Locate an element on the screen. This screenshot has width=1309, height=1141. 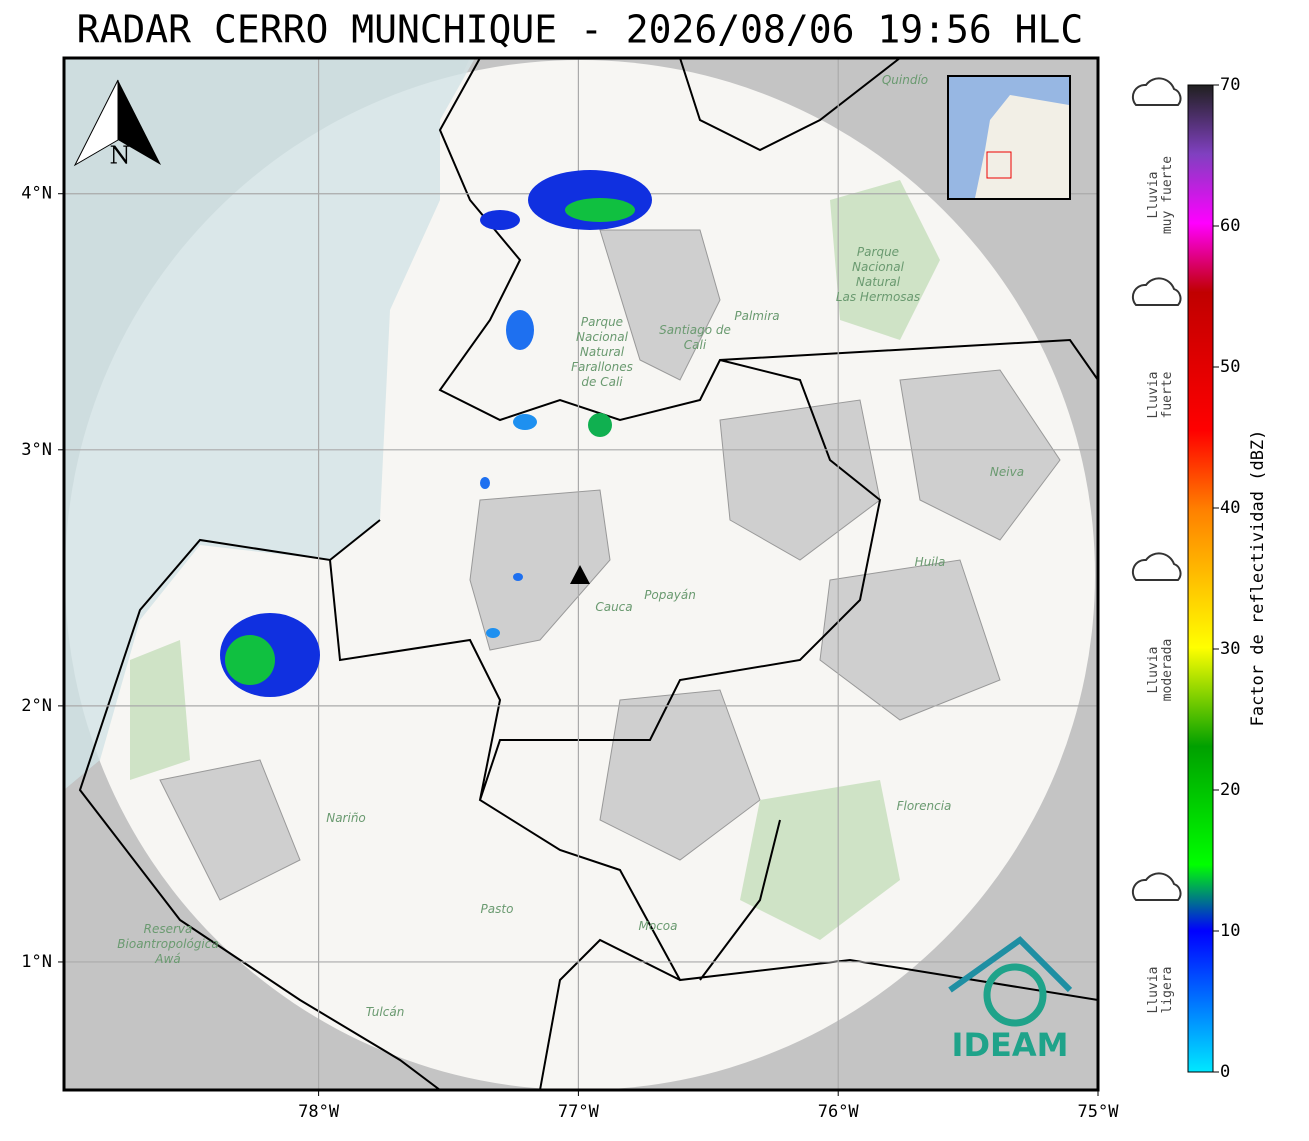
rain-label: Lluviafuerte is located at coordinates (1160, 394).